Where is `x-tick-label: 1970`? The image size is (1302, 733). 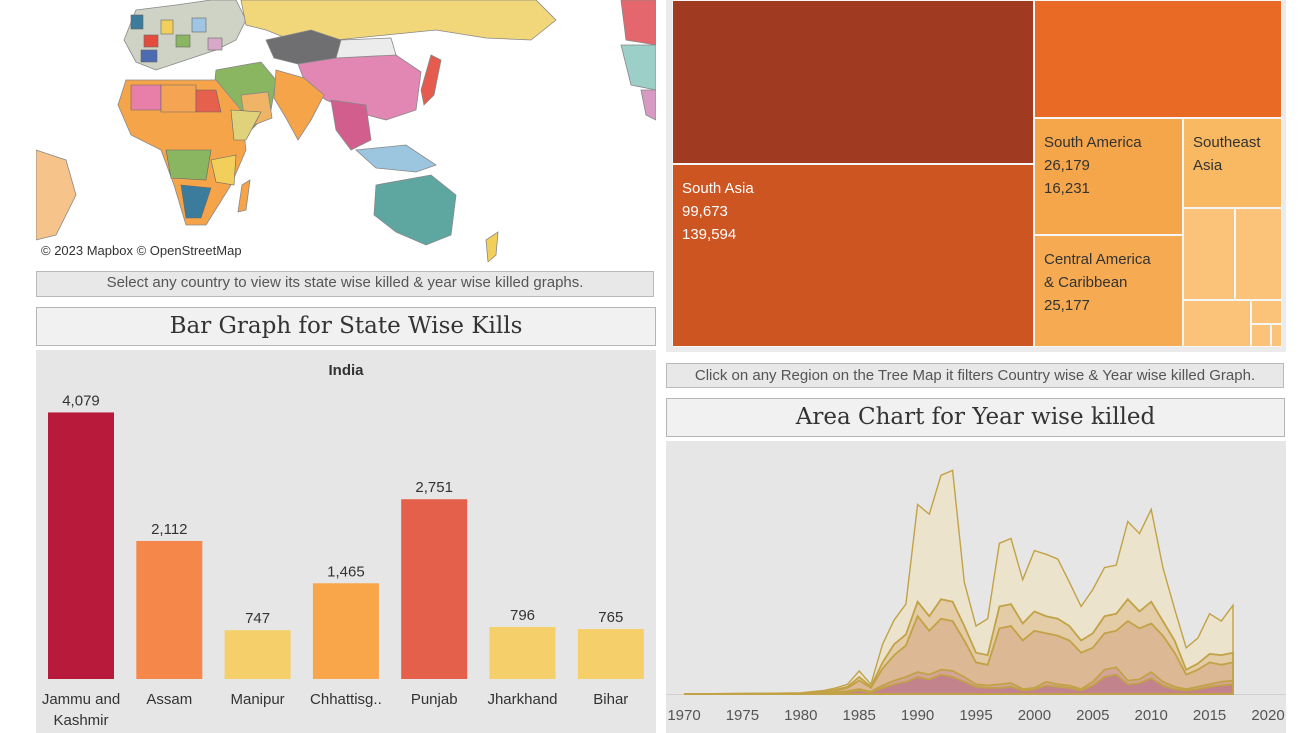 x-tick-label: 1970 is located at coordinates (683, 715).